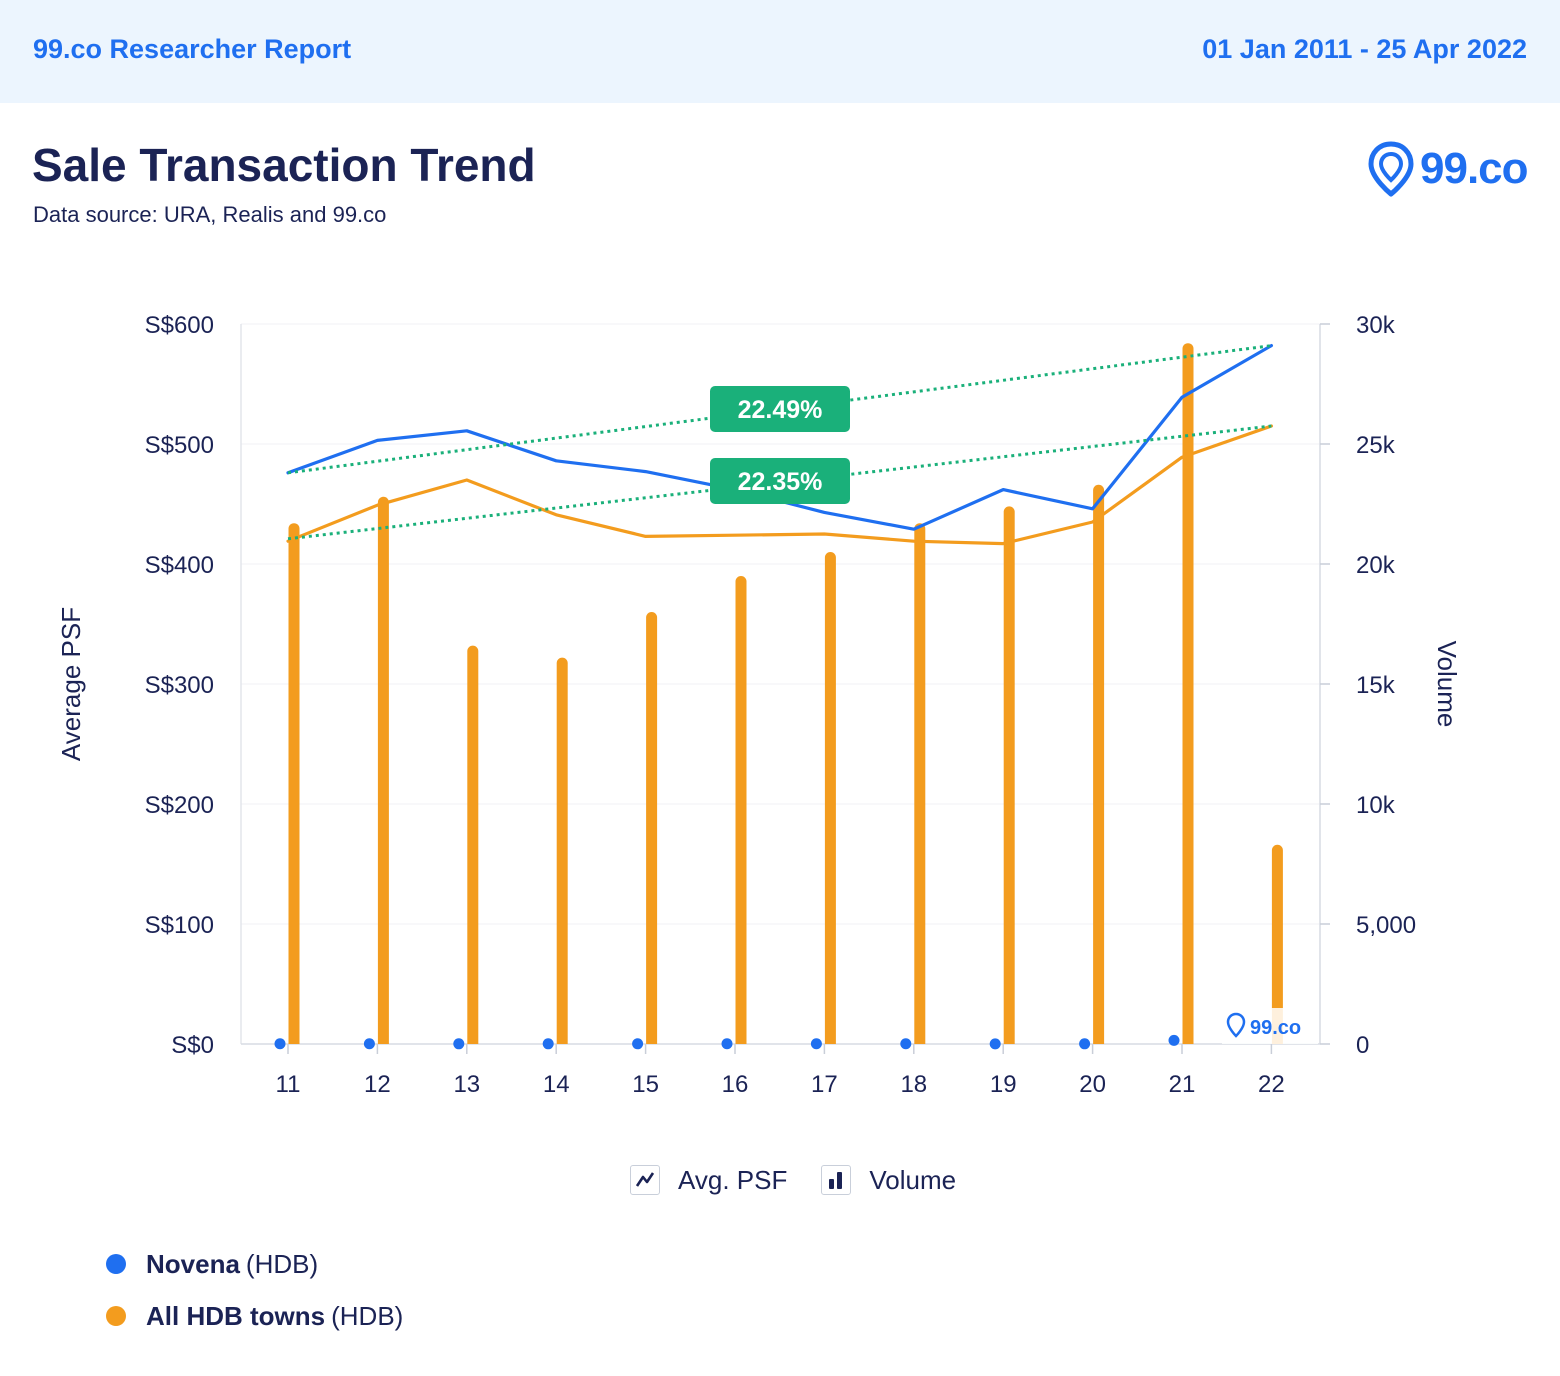 This screenshot has width=1560, height=1376. Describe the element at coordinates (179, 685) in the screenshot. I see `y-left-tick-label: S$300` at that location.